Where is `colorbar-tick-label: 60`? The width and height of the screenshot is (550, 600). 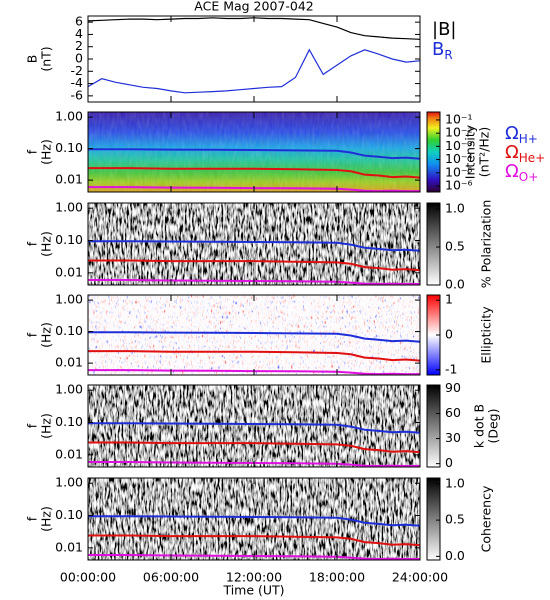
colorbar-tick-label: 60 is located at coordinates (453, 412).